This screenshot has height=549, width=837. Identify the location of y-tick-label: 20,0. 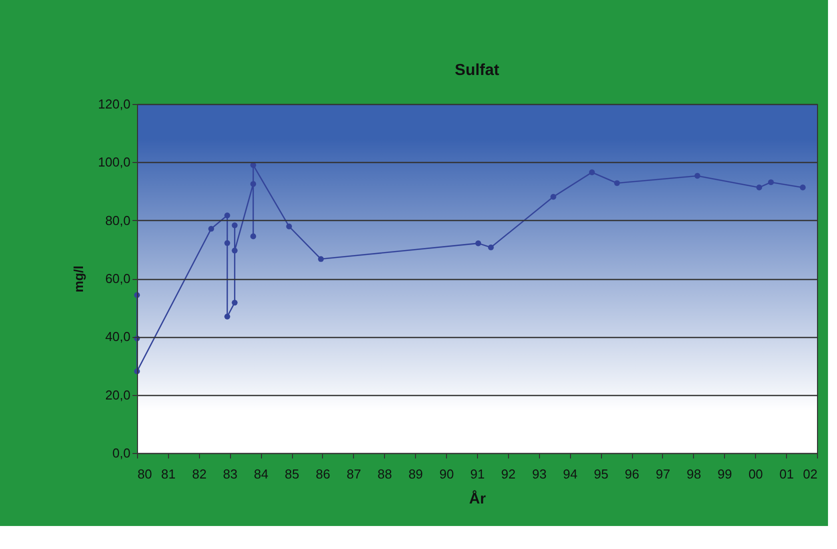
(117, 394).